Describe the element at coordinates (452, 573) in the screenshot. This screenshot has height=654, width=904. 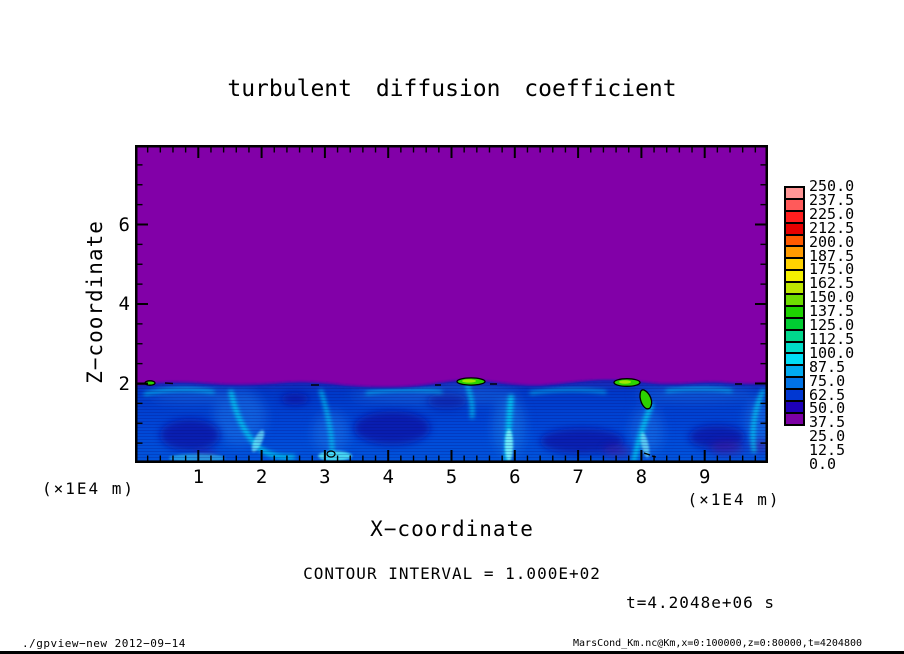
I see `contour-interval-note: CONTOUR INTERVAL = 1.000E+02` at that location.